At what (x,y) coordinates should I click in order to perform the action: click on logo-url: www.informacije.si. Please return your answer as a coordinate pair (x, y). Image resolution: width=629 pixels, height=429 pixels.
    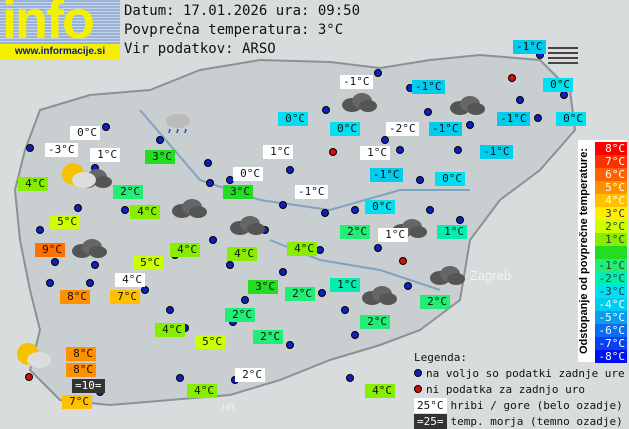
    Looking at the image, I should click on (60, 52).